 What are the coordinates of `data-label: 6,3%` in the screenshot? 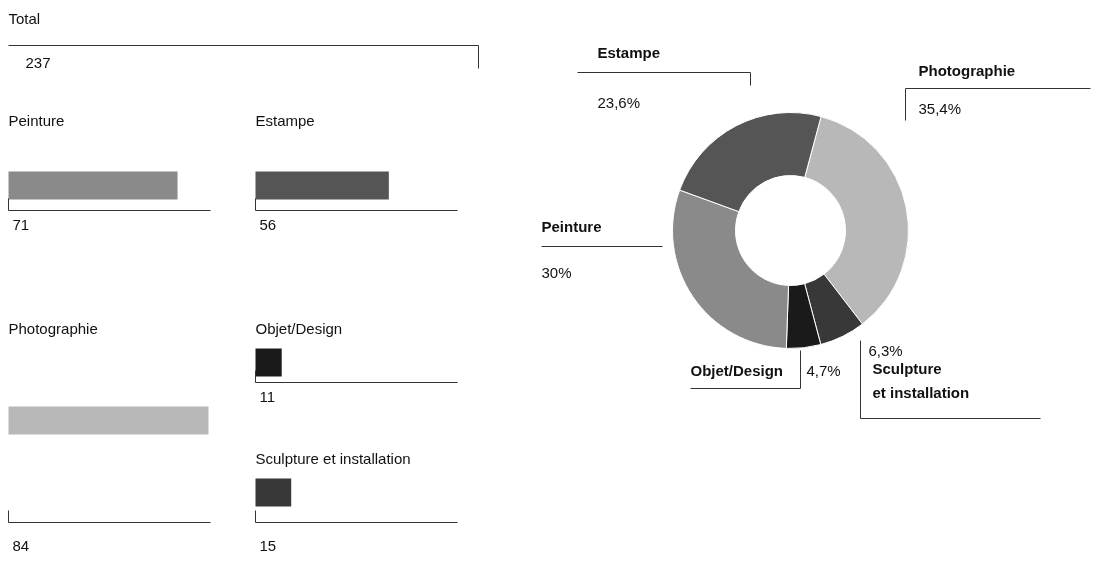 It's located at (885, 350).